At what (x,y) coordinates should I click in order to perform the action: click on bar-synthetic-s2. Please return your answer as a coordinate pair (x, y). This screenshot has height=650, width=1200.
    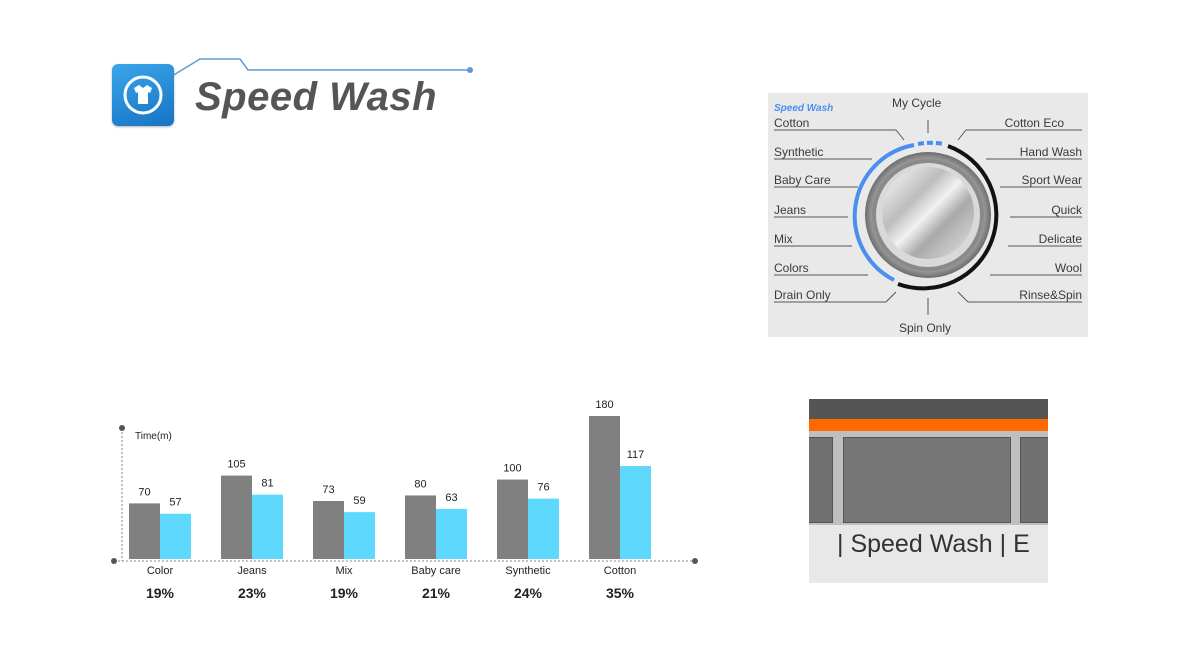
    Looking at the image, I should click on (543, 528).